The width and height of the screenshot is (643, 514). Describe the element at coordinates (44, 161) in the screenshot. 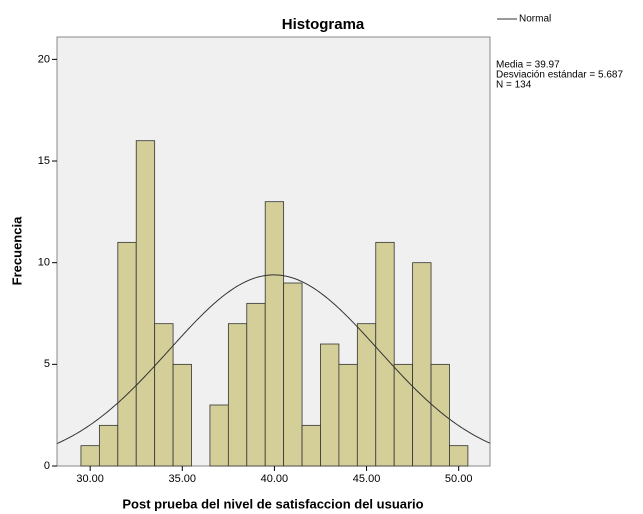

I see `y-tick-label: 15` at that location.